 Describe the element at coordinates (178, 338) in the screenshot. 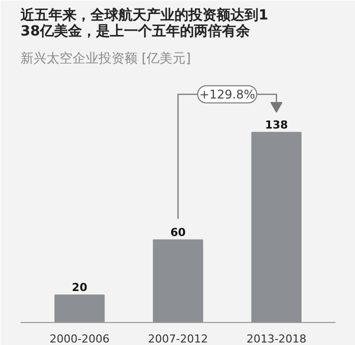

I see `x-tick-label: 2007-2012` at that location.